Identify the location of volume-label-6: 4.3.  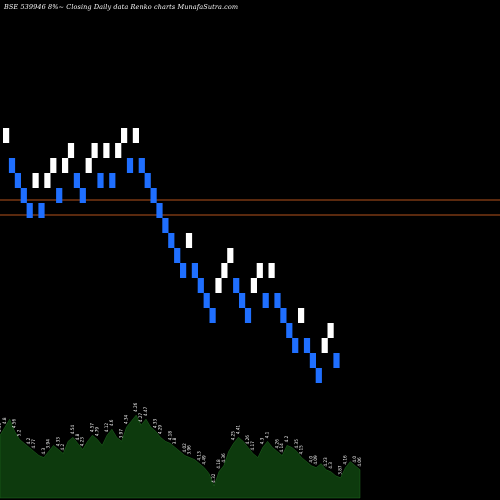
(43, 451).